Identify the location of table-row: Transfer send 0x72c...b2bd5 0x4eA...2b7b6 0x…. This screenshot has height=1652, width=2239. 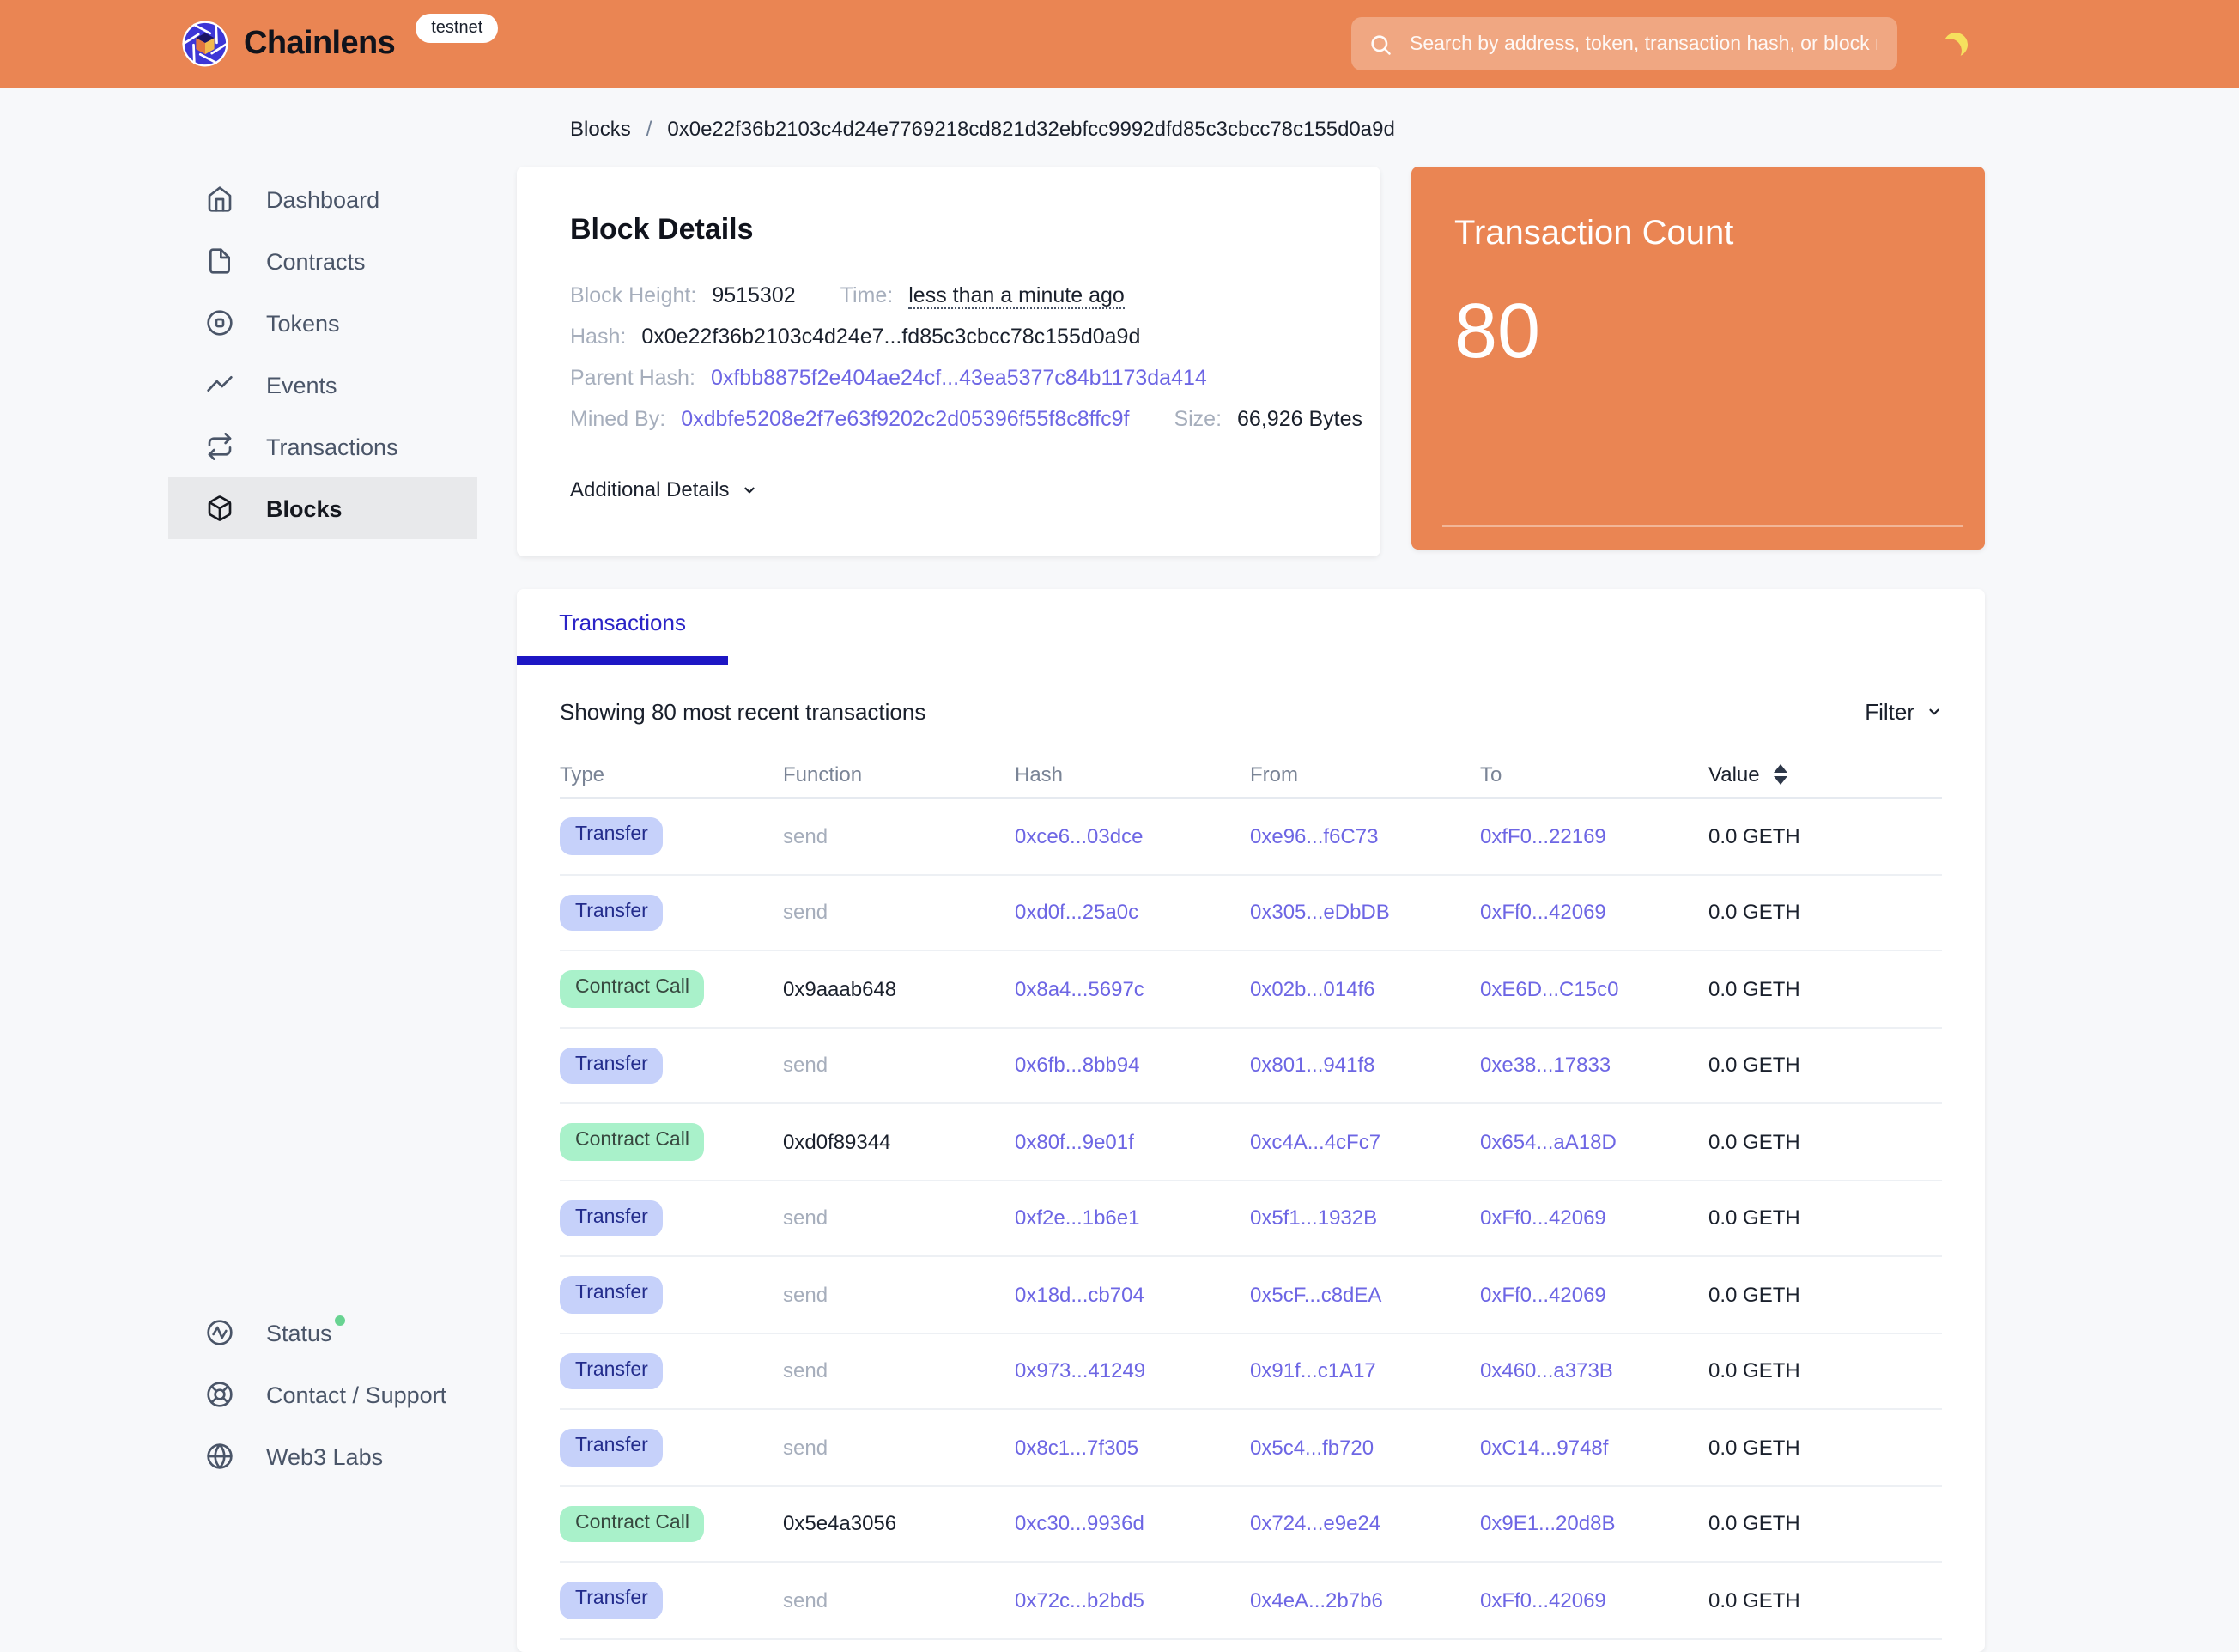
(1251, 1601).